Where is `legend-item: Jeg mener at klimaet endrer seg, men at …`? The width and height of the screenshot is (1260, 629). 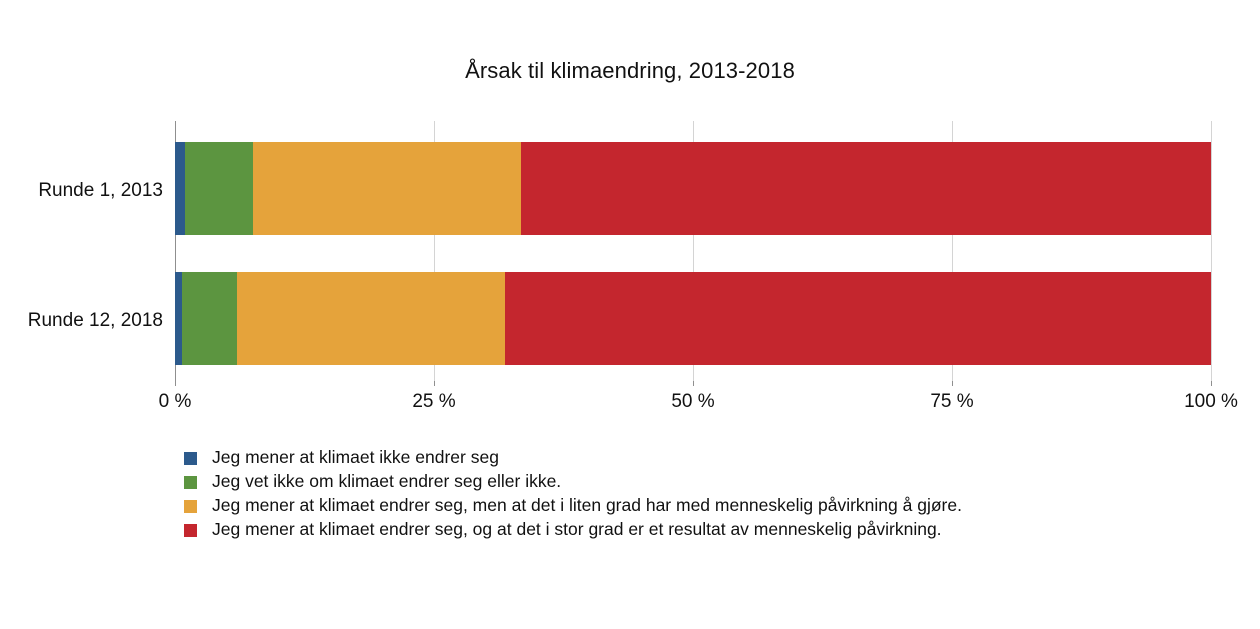
legend-item: Jeg mener at klimaet endrer seg, men at … is located at coordinates (684, 506).